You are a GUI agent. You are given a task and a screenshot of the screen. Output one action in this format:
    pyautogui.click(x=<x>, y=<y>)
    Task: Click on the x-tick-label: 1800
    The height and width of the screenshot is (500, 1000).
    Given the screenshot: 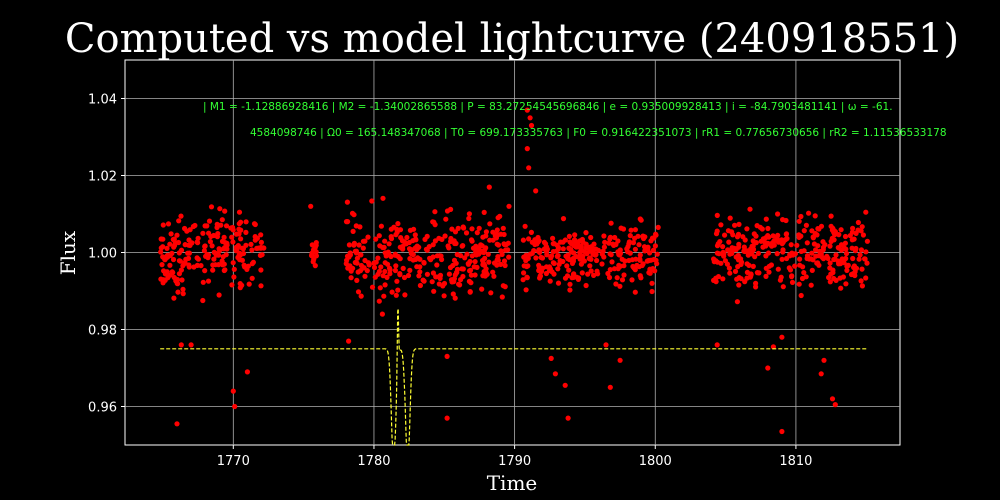 What is the action you would take?
    pyautogui.click(x=655, y=461)
    